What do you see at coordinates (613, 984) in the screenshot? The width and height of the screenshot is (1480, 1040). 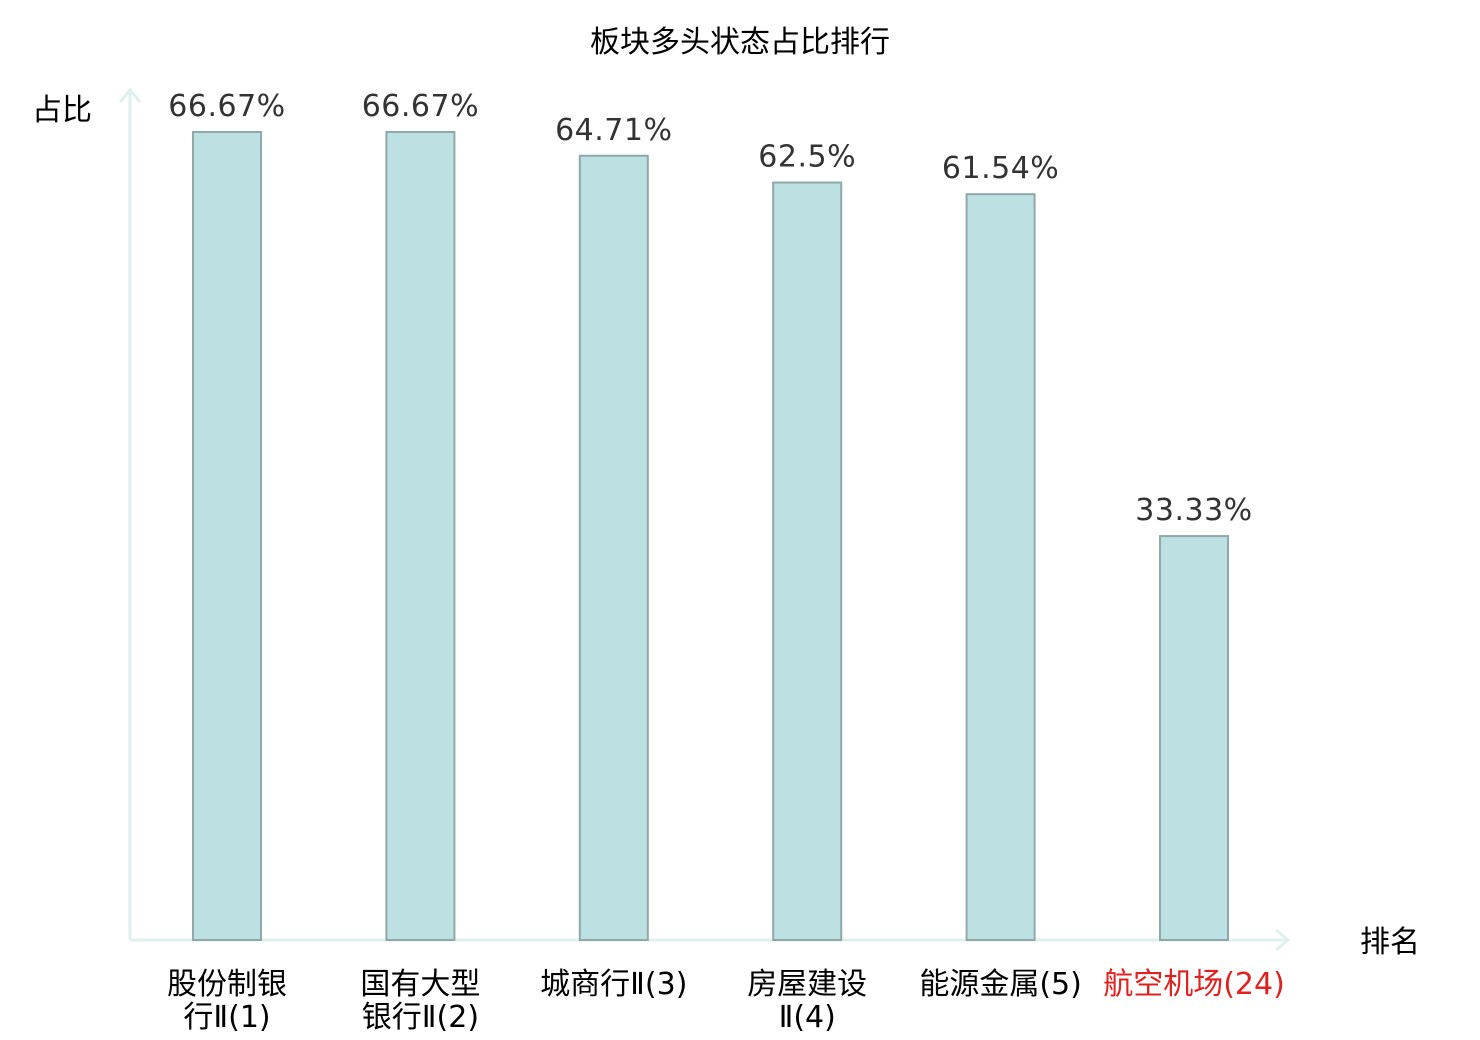 I see `category-label: 城商行Ⅱ(3)` at bounding box center [613, 984].